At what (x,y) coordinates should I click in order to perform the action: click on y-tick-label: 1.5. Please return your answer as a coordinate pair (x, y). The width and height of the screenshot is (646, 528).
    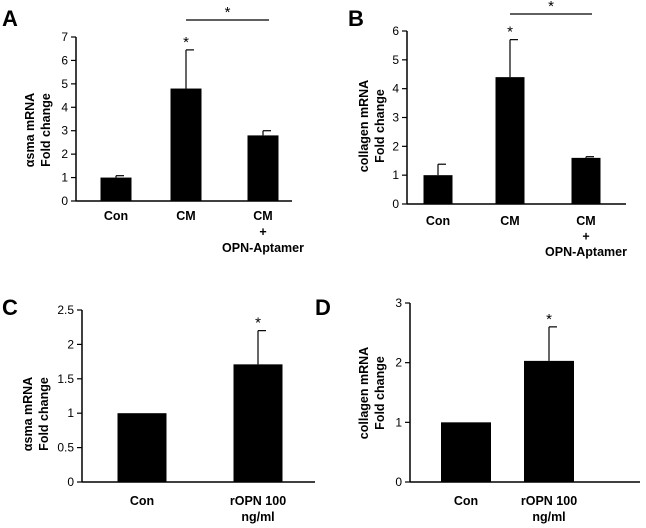
    Looking at the image, I should click on (65, 379).